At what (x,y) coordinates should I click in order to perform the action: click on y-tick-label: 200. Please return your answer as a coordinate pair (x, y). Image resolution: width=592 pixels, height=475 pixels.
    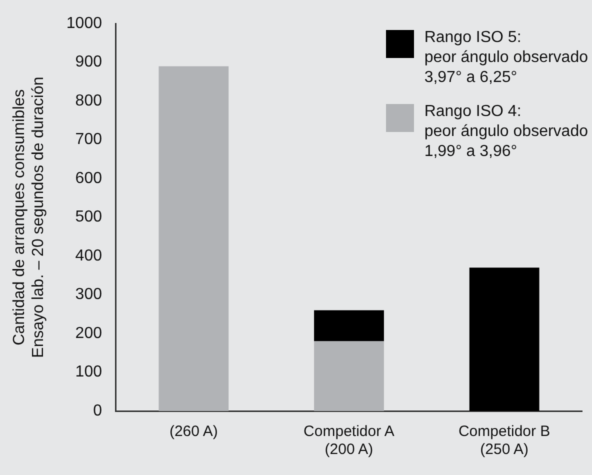
    Looking at the image, I should click on (88, 333).